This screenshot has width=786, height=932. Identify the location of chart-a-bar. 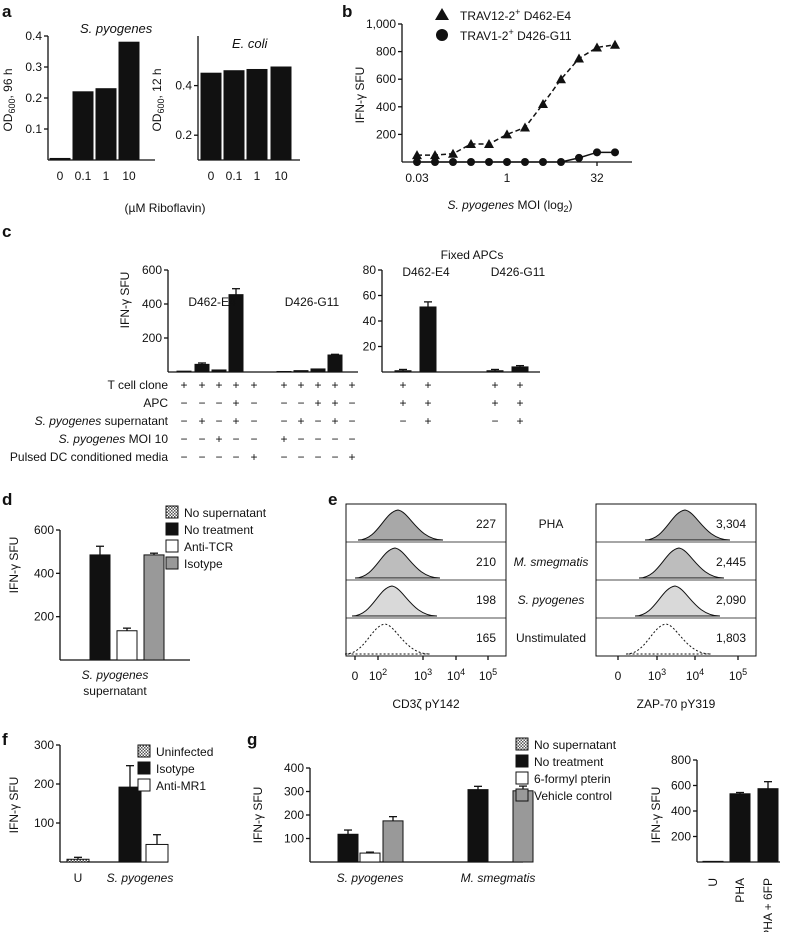
(83, 126).